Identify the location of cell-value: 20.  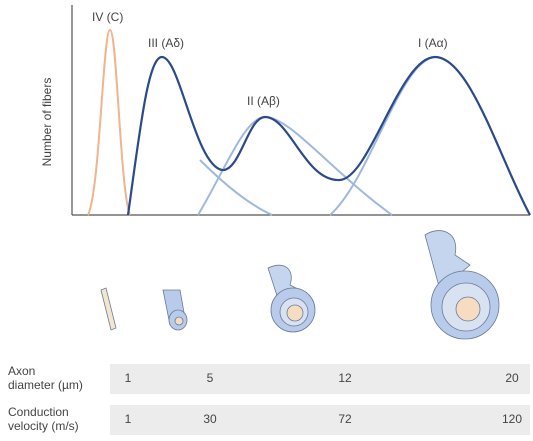
(512, 378).